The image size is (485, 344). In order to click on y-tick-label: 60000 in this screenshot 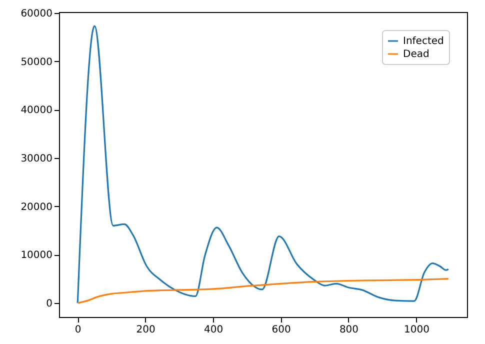, I will do `click(36, 14)`.